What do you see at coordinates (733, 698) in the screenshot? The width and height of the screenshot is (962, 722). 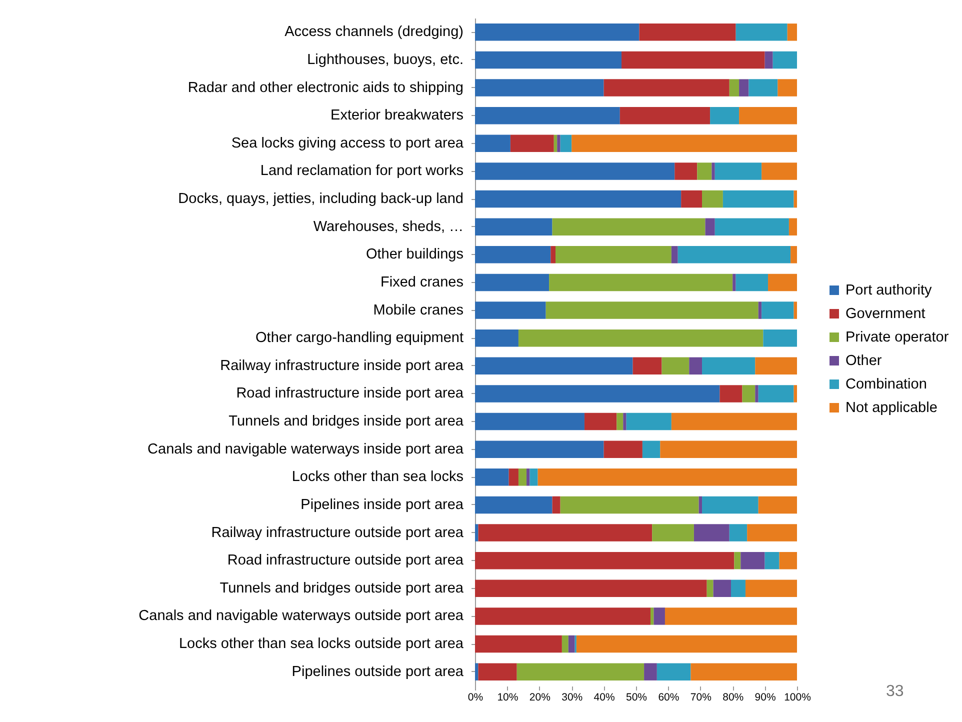 I see `x-tick-label: 80%` at bounding box center [733, 698].